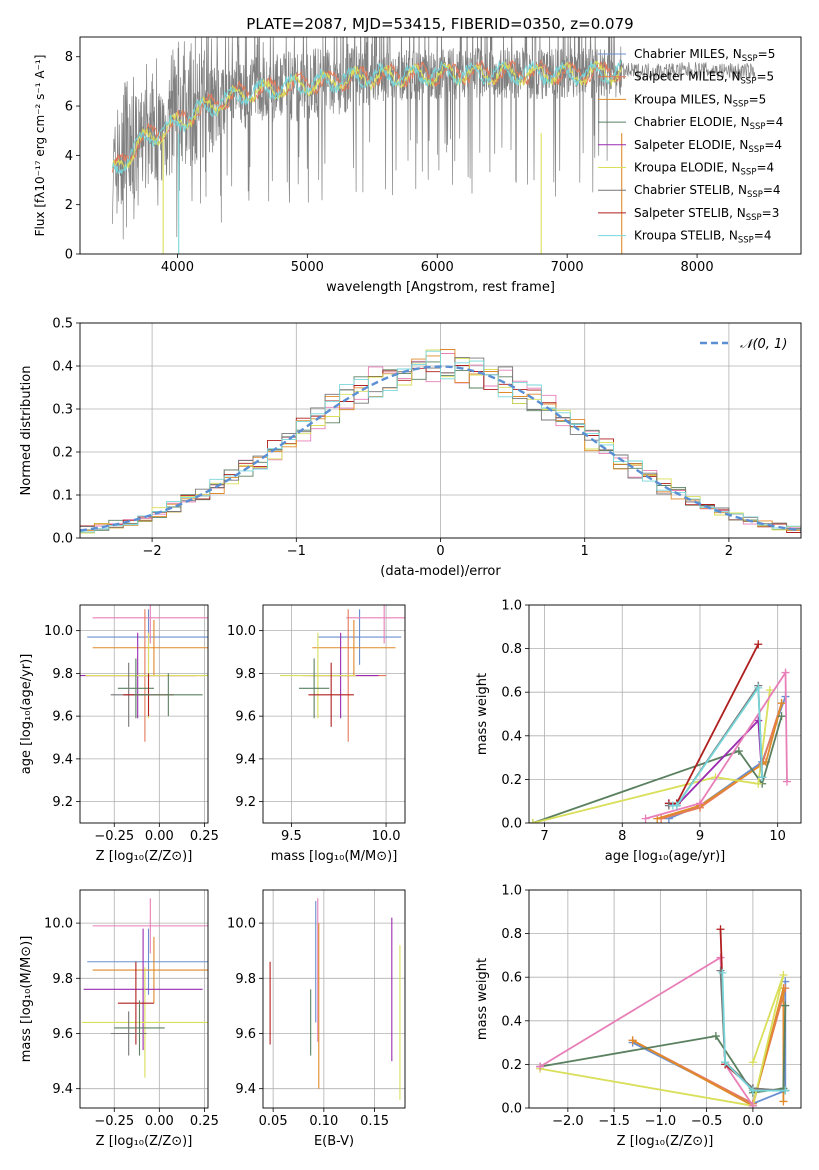 The width and height of the screenshot is (819, 1170). I want to click on x-tick-label: −2.0, so click(568, 1121).